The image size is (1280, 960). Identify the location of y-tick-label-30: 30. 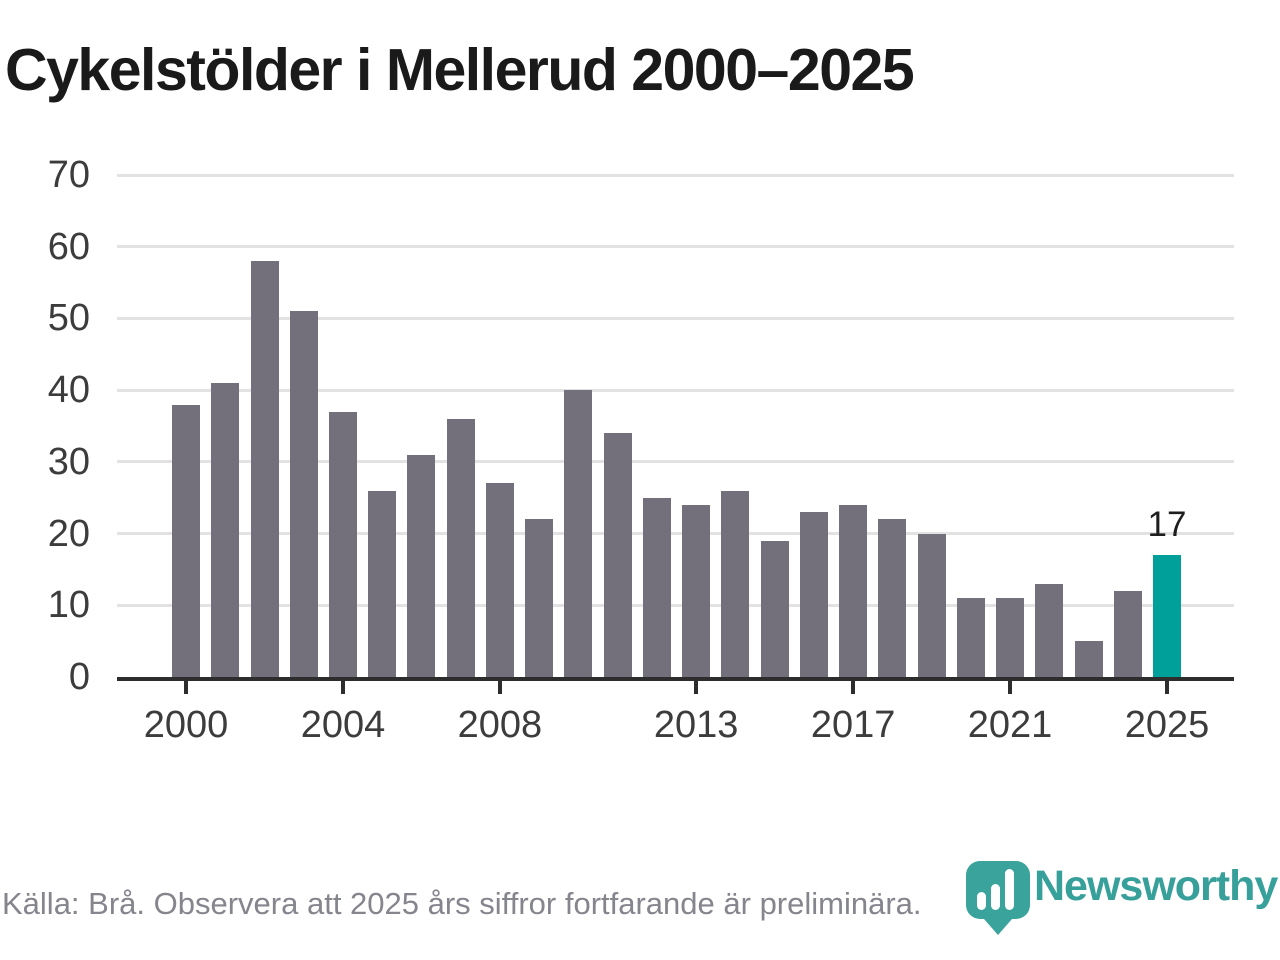
(68, 461).